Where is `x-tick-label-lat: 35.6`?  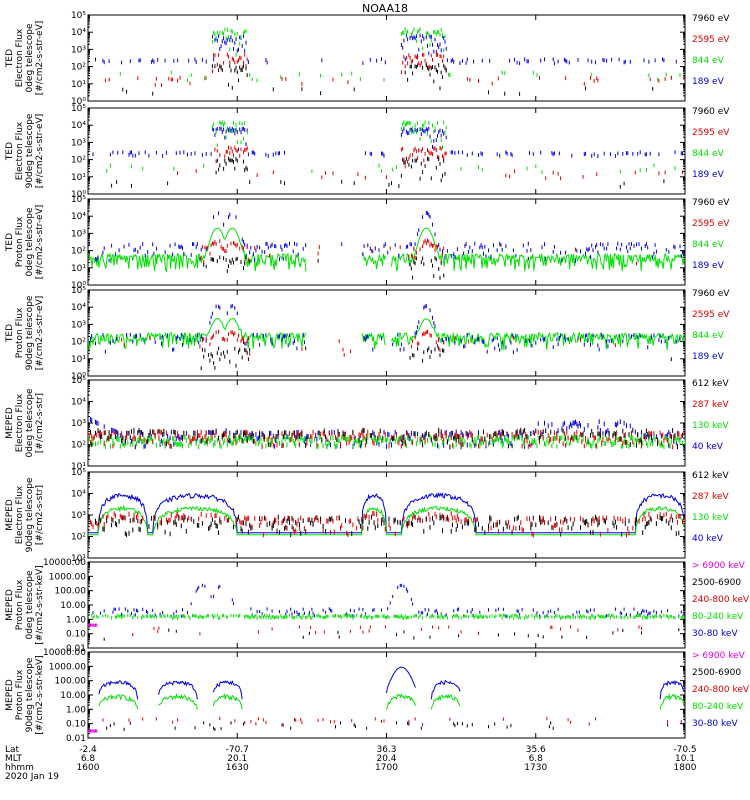 x-tick-label-lat: 35.6 is located at coordinates (536, 750).